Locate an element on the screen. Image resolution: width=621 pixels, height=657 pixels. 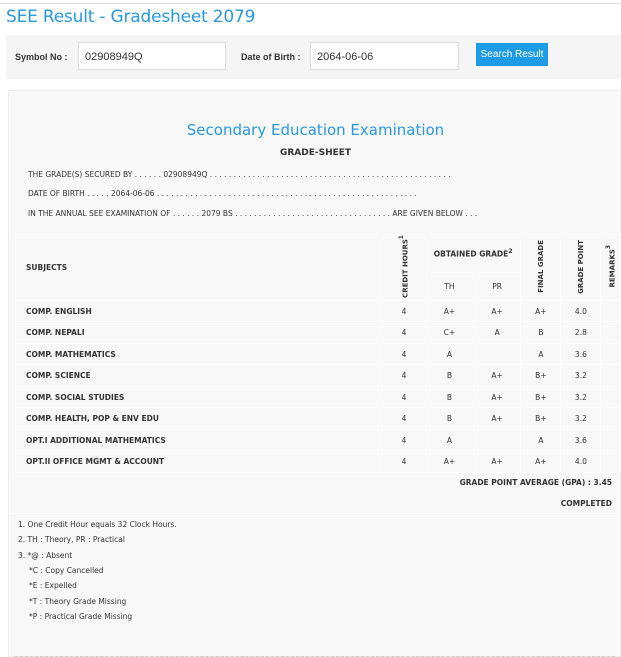
footnote: 3. *@ : Absent is located at coordinates (45, 555).